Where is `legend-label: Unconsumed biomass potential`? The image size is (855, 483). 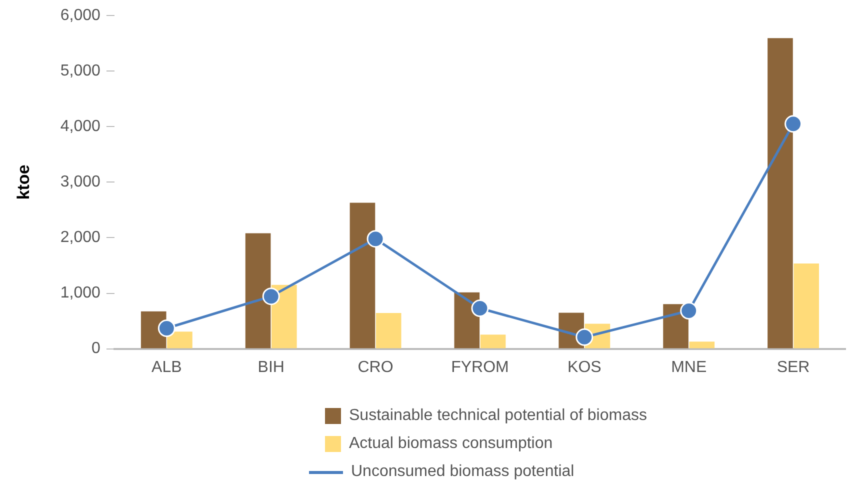 legend-label: Unconsumed biomass potential is located at coordinates (462, 472).